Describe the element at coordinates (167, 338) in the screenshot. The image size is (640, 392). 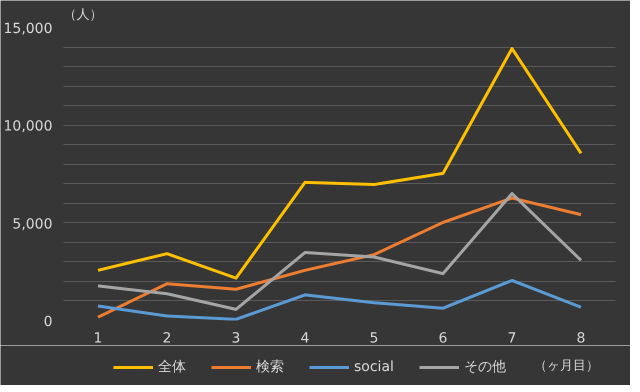
I see `x-tick-label: 2` at that location.